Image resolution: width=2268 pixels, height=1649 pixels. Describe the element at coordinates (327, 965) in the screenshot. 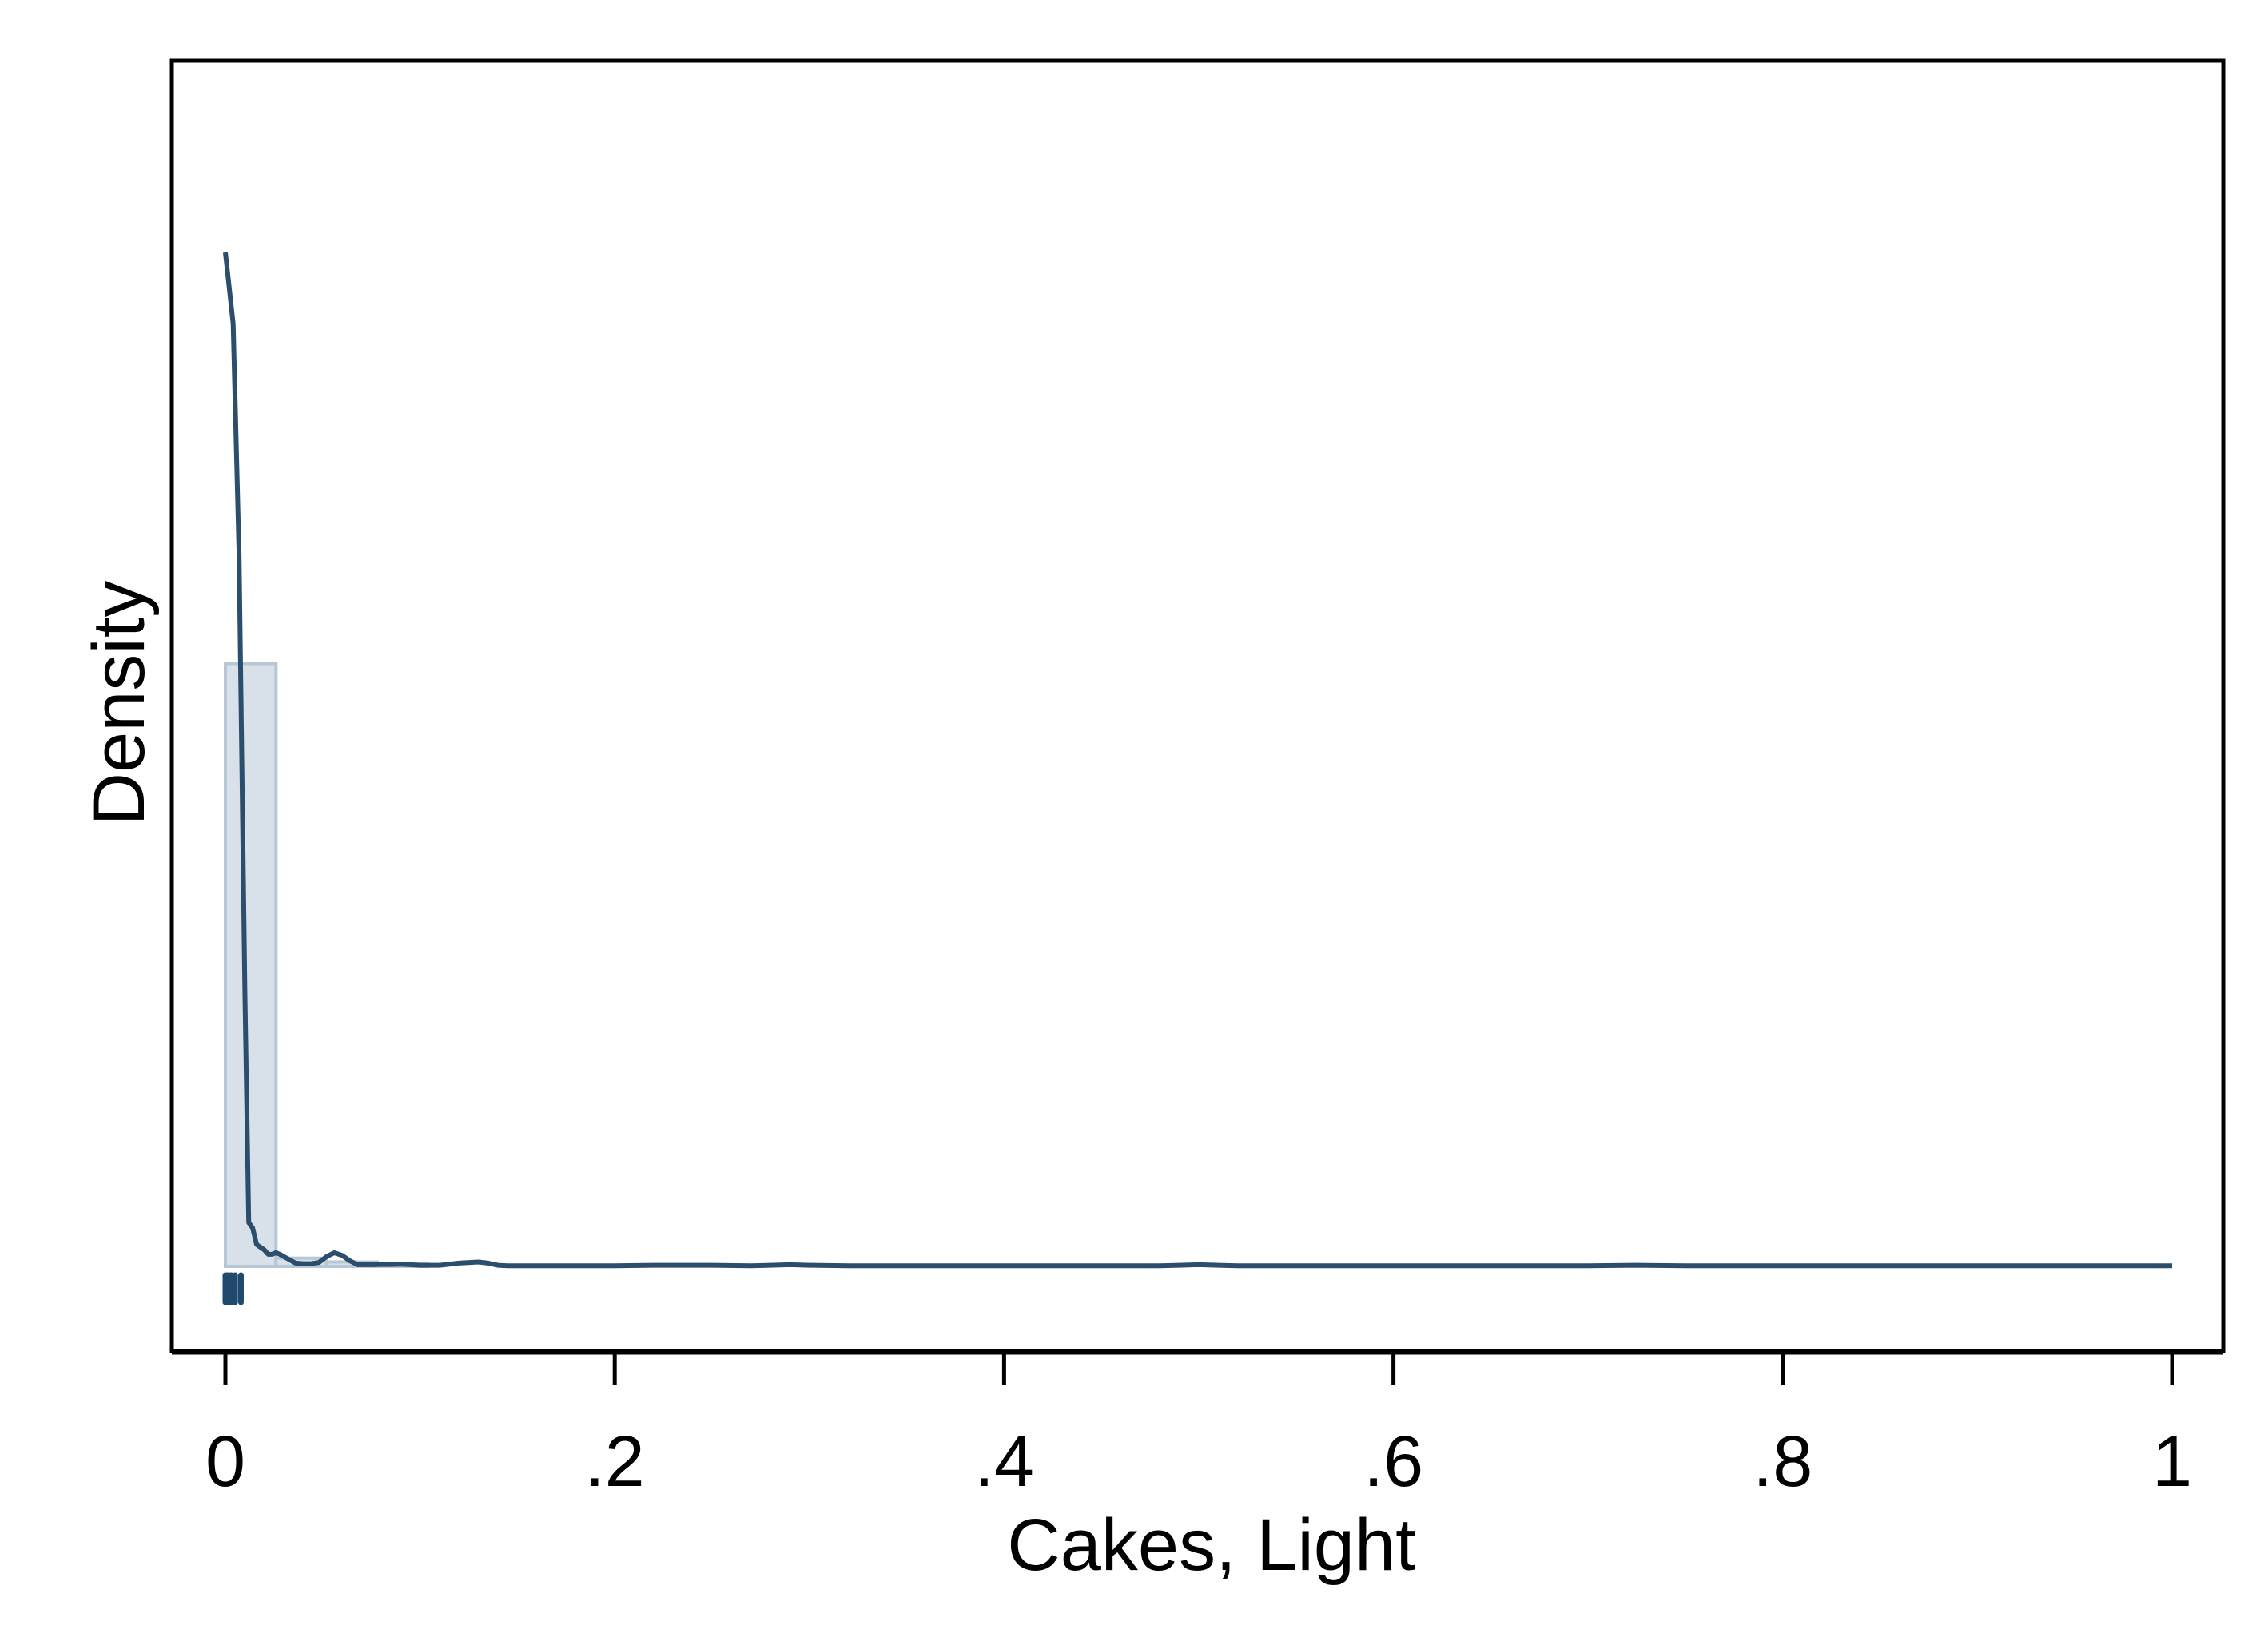

I see `histogram-bars` at that location.